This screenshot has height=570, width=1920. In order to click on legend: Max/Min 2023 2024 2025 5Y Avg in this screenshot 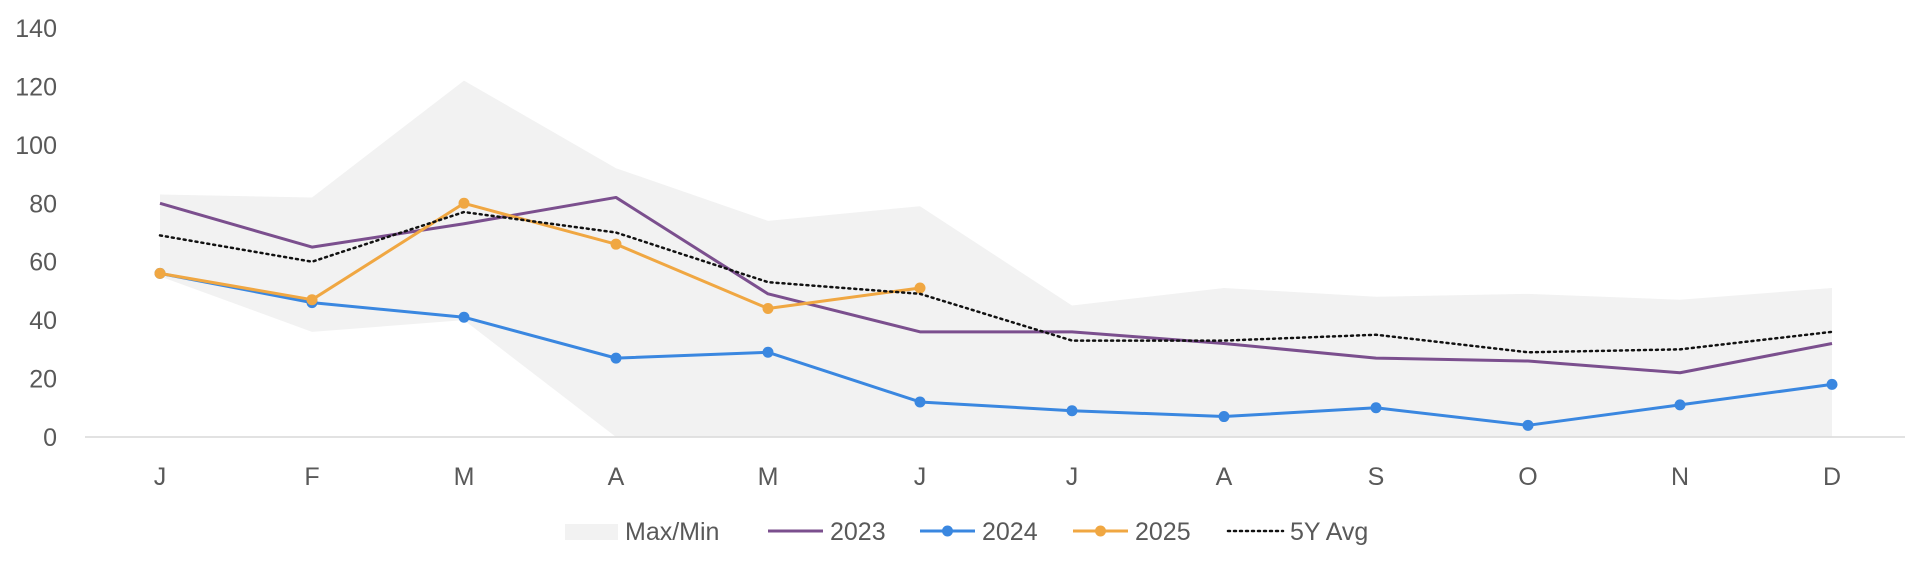, I will do `click(966, 532)`.